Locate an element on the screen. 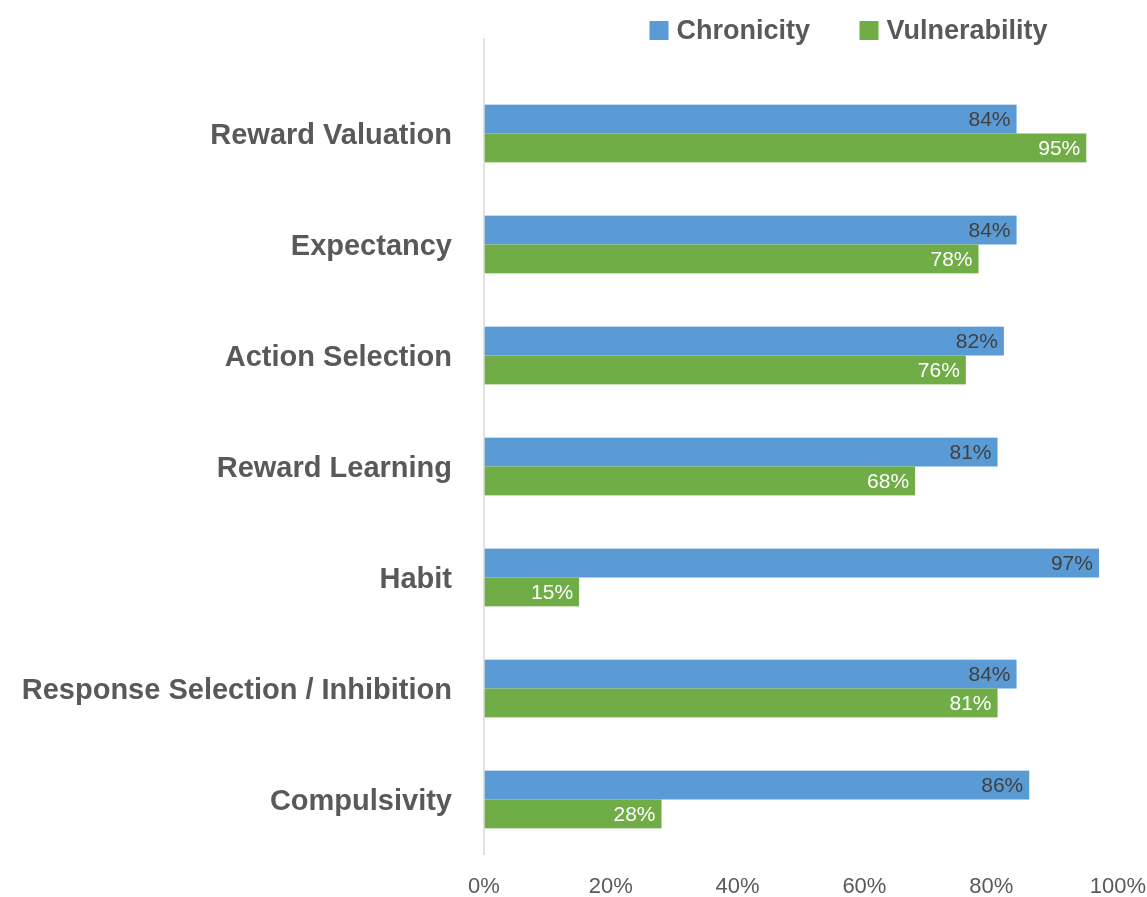  data-label: 28% is located at coordinates (634, 814).